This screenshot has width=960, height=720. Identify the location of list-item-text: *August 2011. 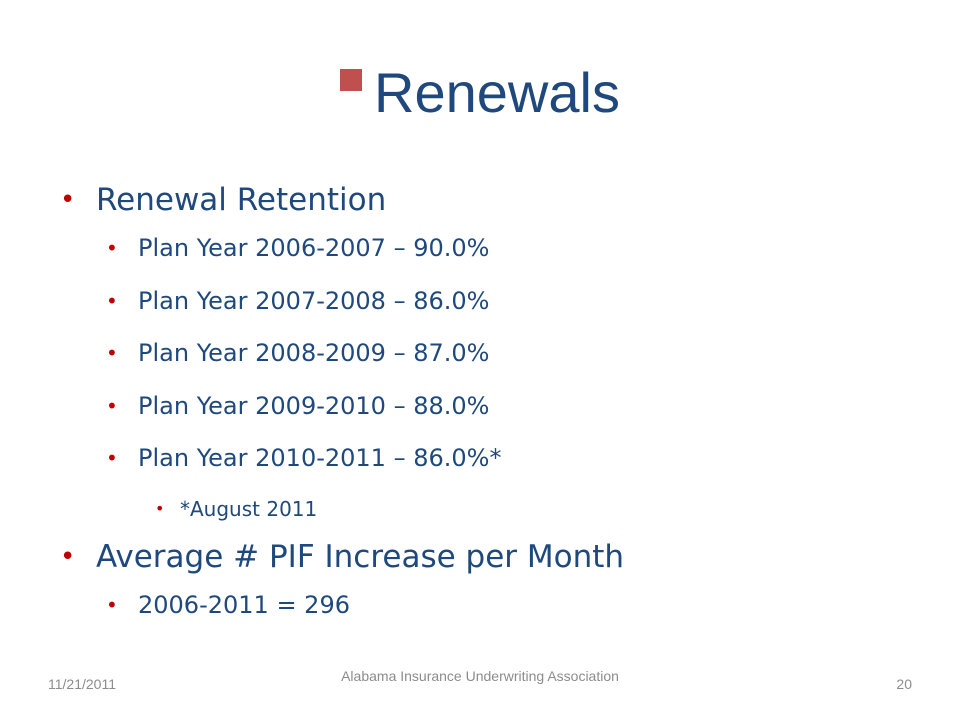
(249, 508).